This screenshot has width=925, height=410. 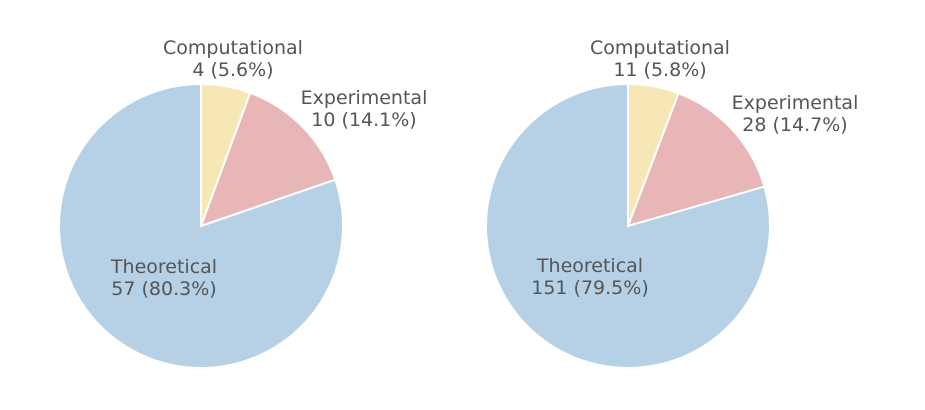 What do you see at coordinates (659, 70) in the screenshot?
I see `slice-value-label-computational: 11 (5.8%)` at bounding box center [659, 70].